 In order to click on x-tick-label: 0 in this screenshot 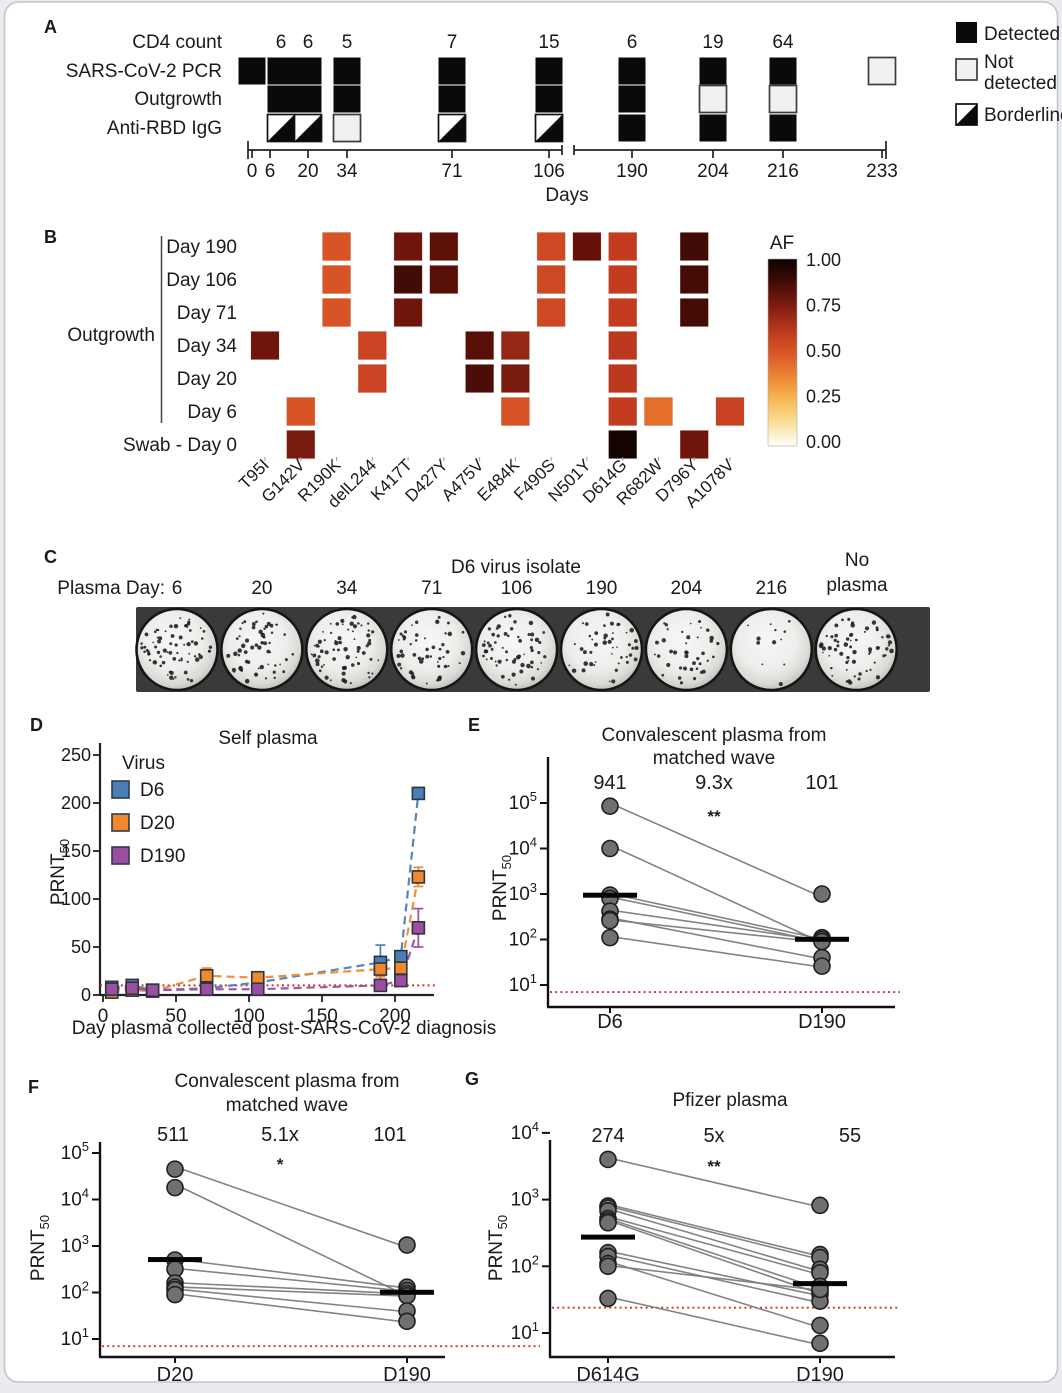, I will do `click(103, 1016)`.